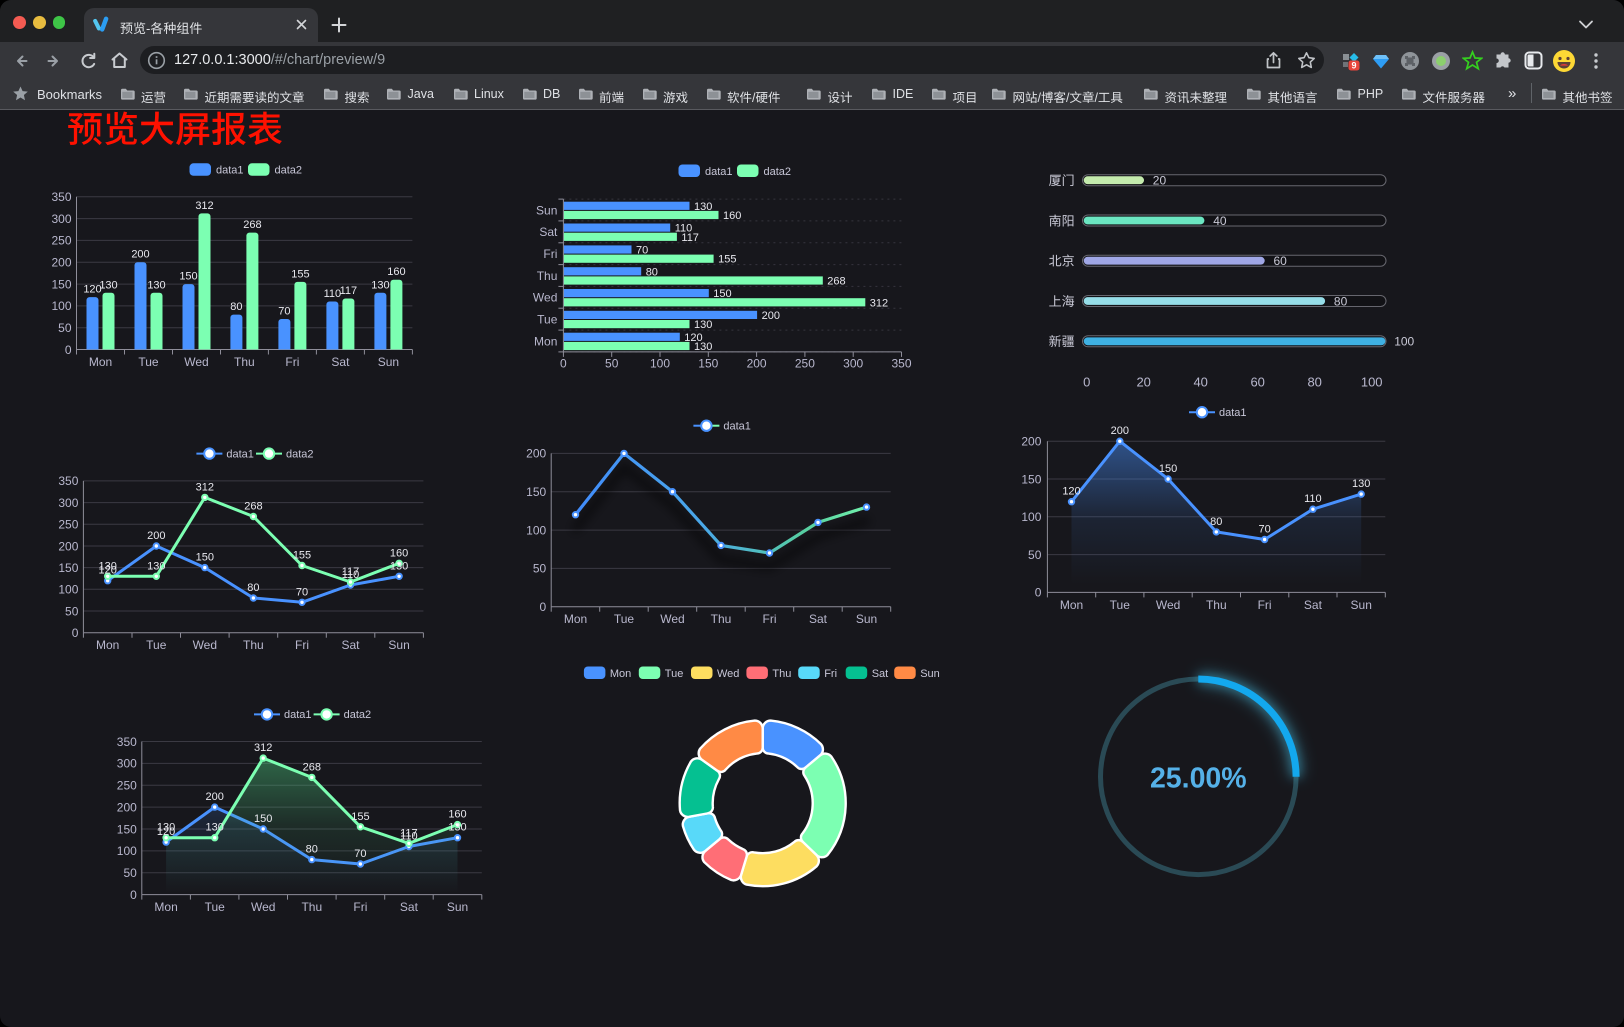 This screenshot has height=1027, width=1624. I want to click on svg-text: 厦门, so click(1062, 180).